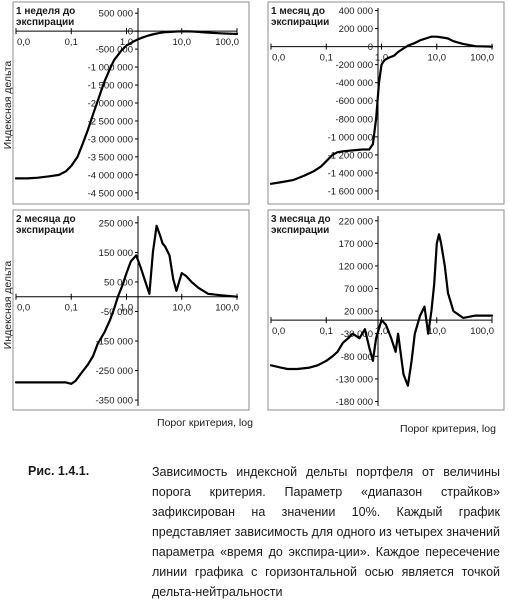 The height and width of the screenshot is (602, 508). I want to click on y-tick-label: -30 000, so click(357, 334).